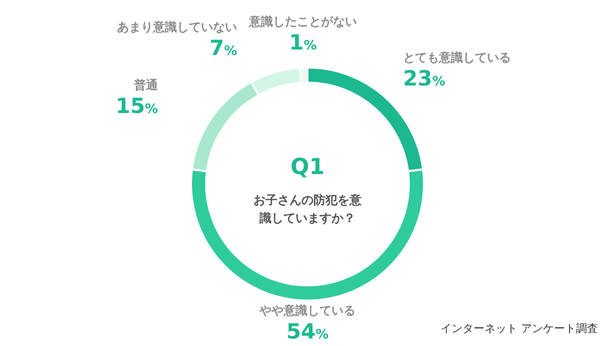 This screenshot has width=615, height=346. I want to click on text: お子さんの防犯を意識していますか？, so click(308, 209).